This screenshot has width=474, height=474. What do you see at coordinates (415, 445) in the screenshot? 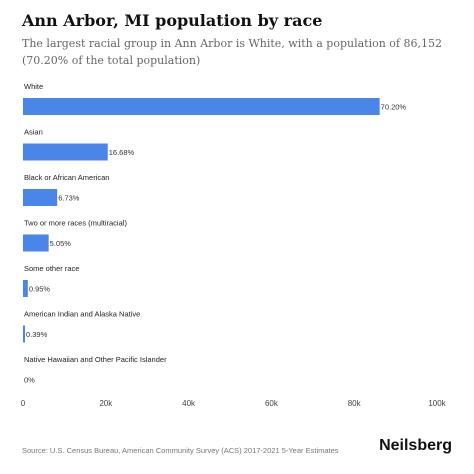
I see `brand-logo: Neilsberg` at bounding box center [415, 445].